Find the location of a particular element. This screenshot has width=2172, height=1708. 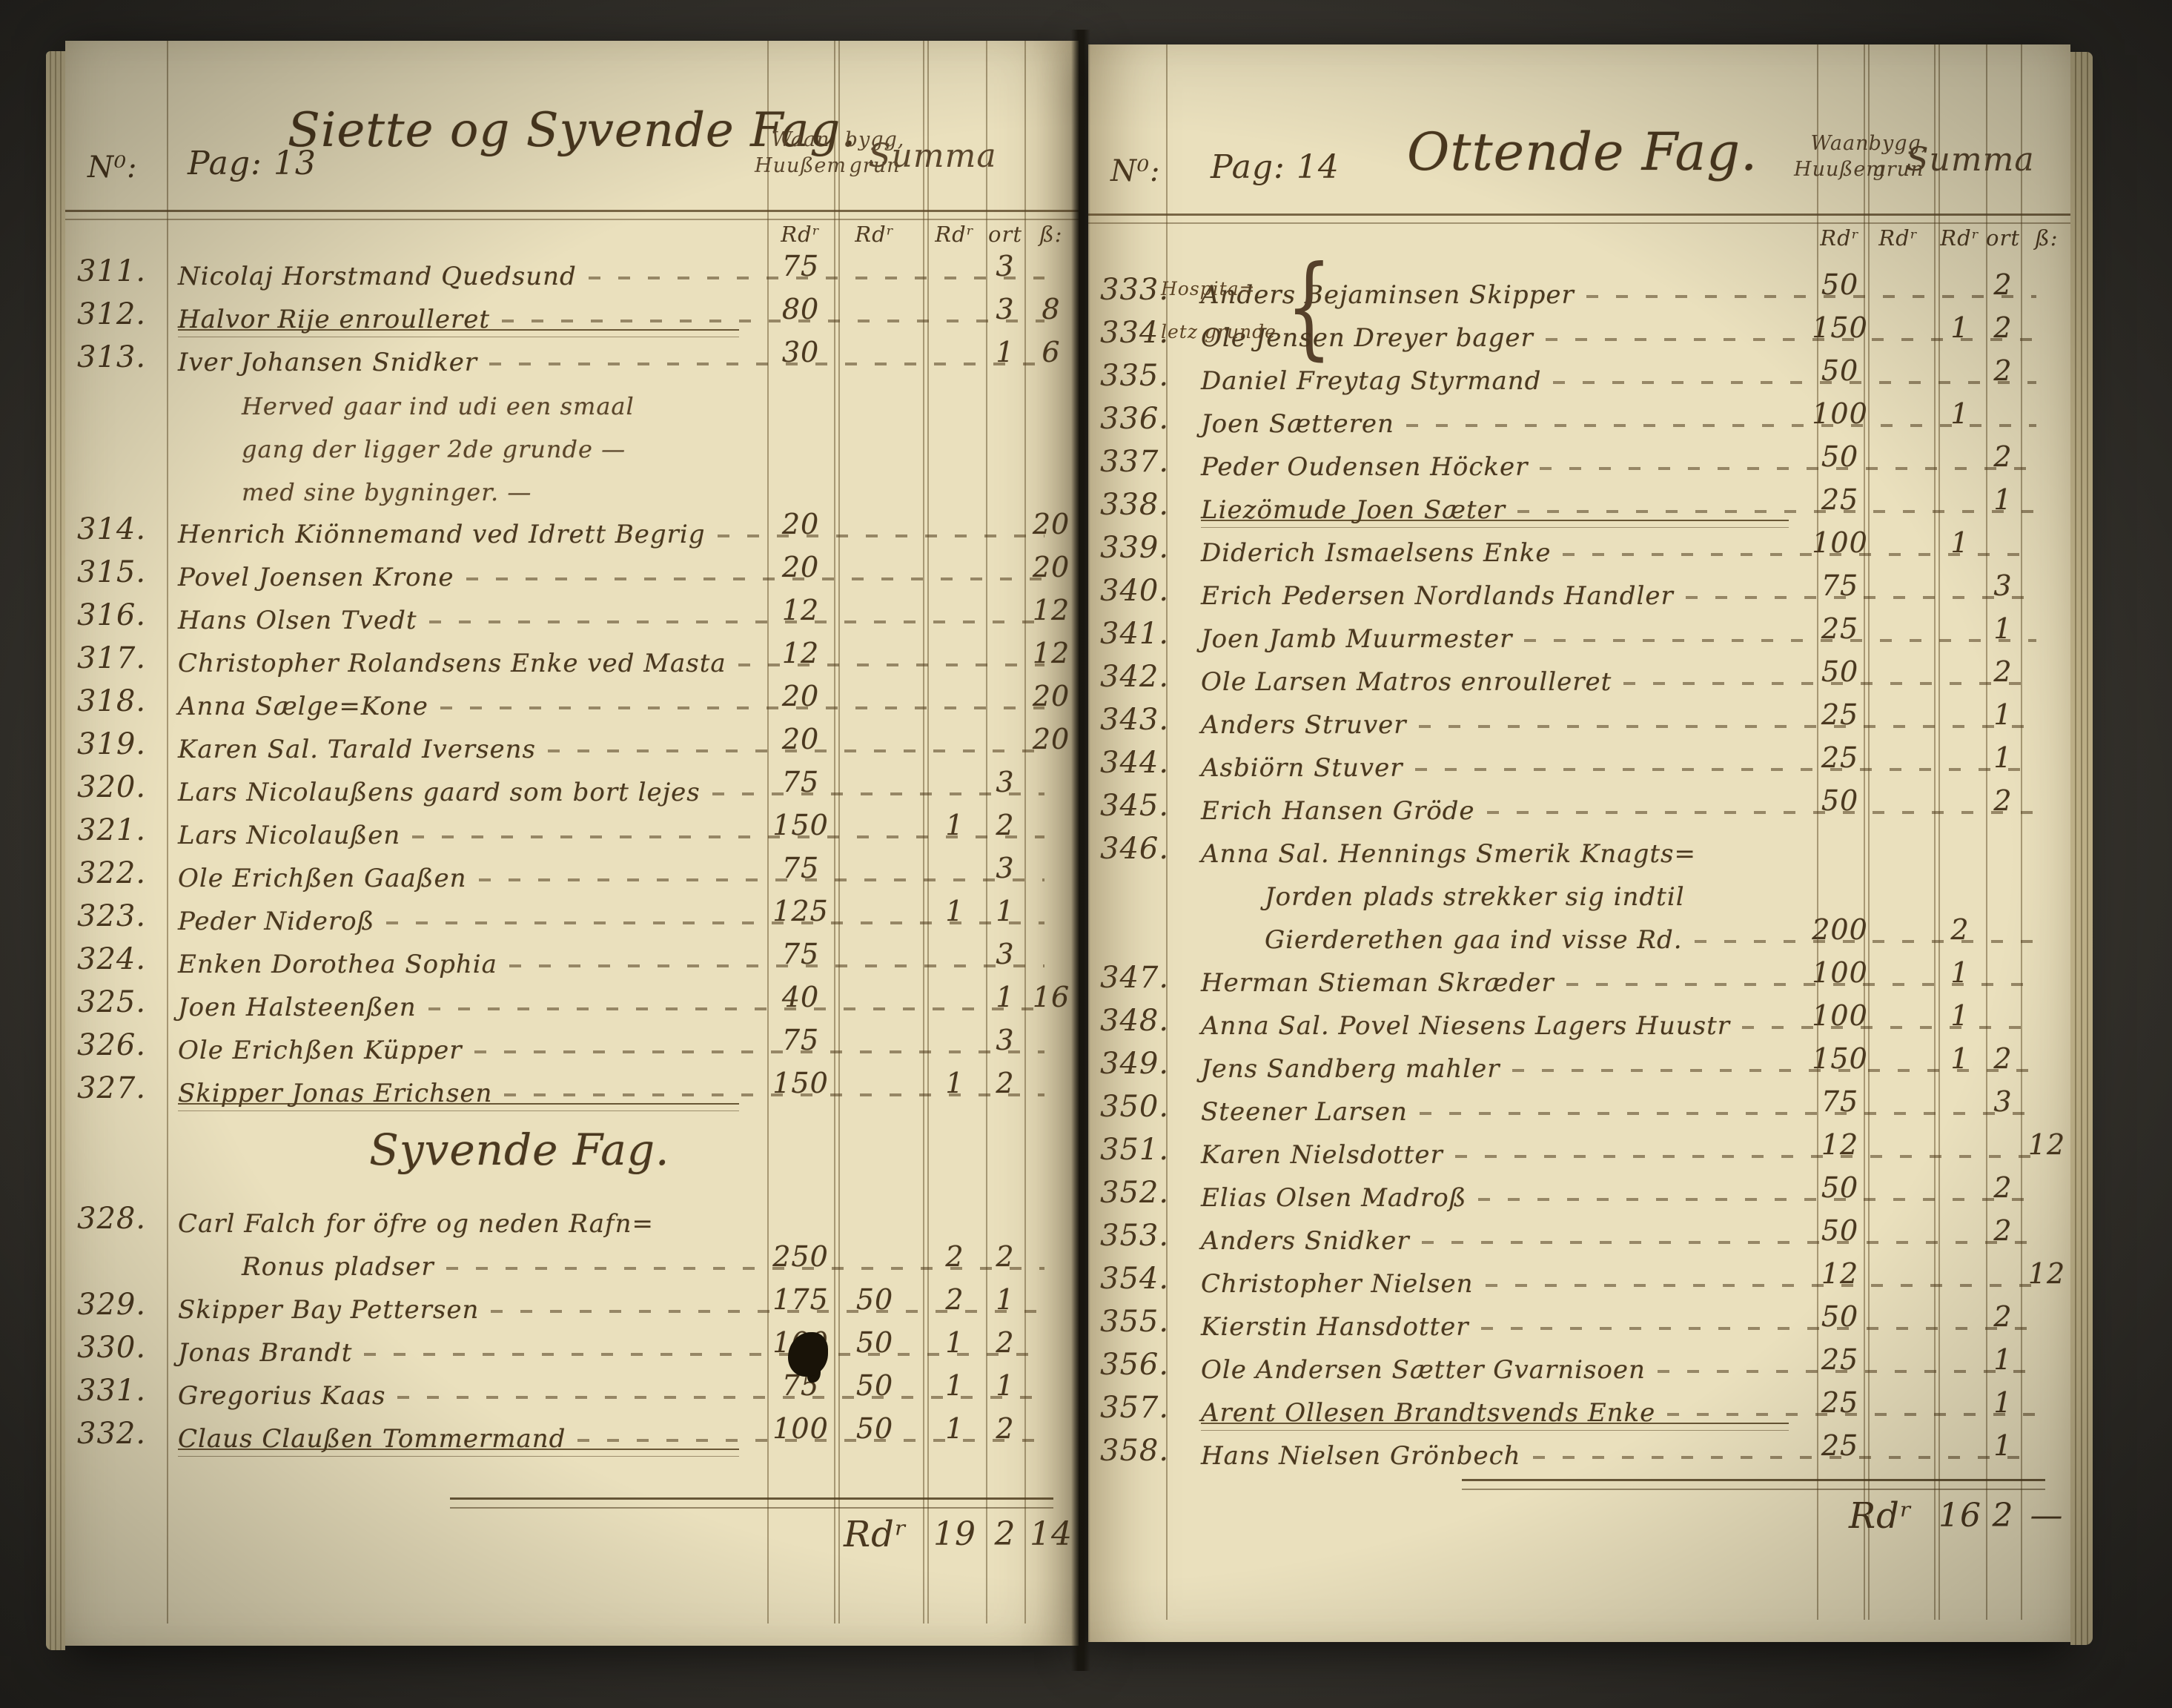

ledger-row: 313. Iver Johansen Snidker 30 1 6 is located at coordinates (572, 355).